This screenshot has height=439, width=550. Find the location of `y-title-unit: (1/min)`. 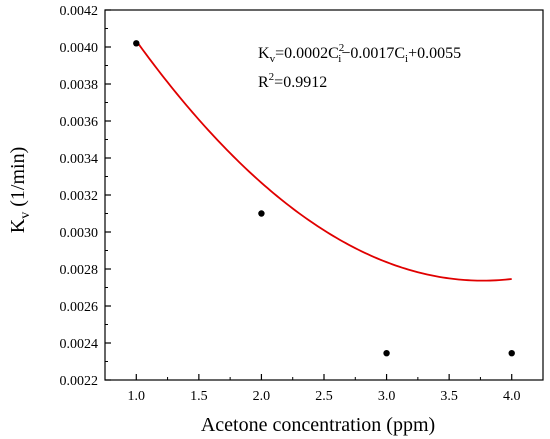

y-title-unit: (1/min) is located at coordinates (18, 179).